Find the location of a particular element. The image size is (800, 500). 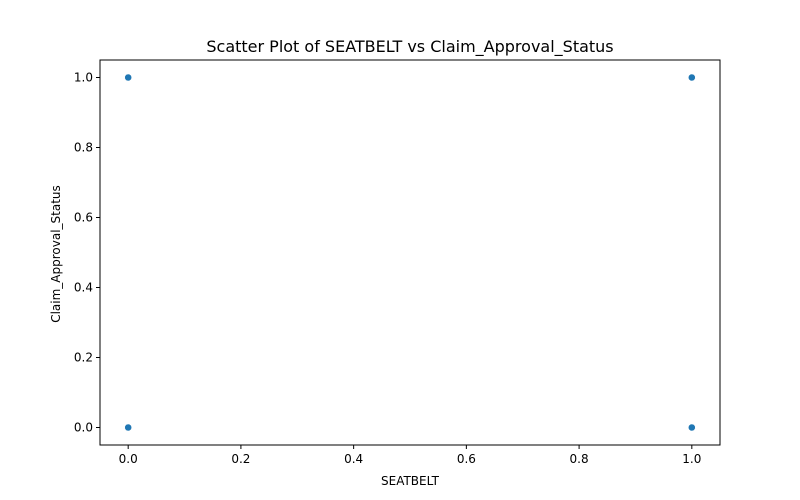

y-tick-label: 0.2 is located at coordinates (83, 358).